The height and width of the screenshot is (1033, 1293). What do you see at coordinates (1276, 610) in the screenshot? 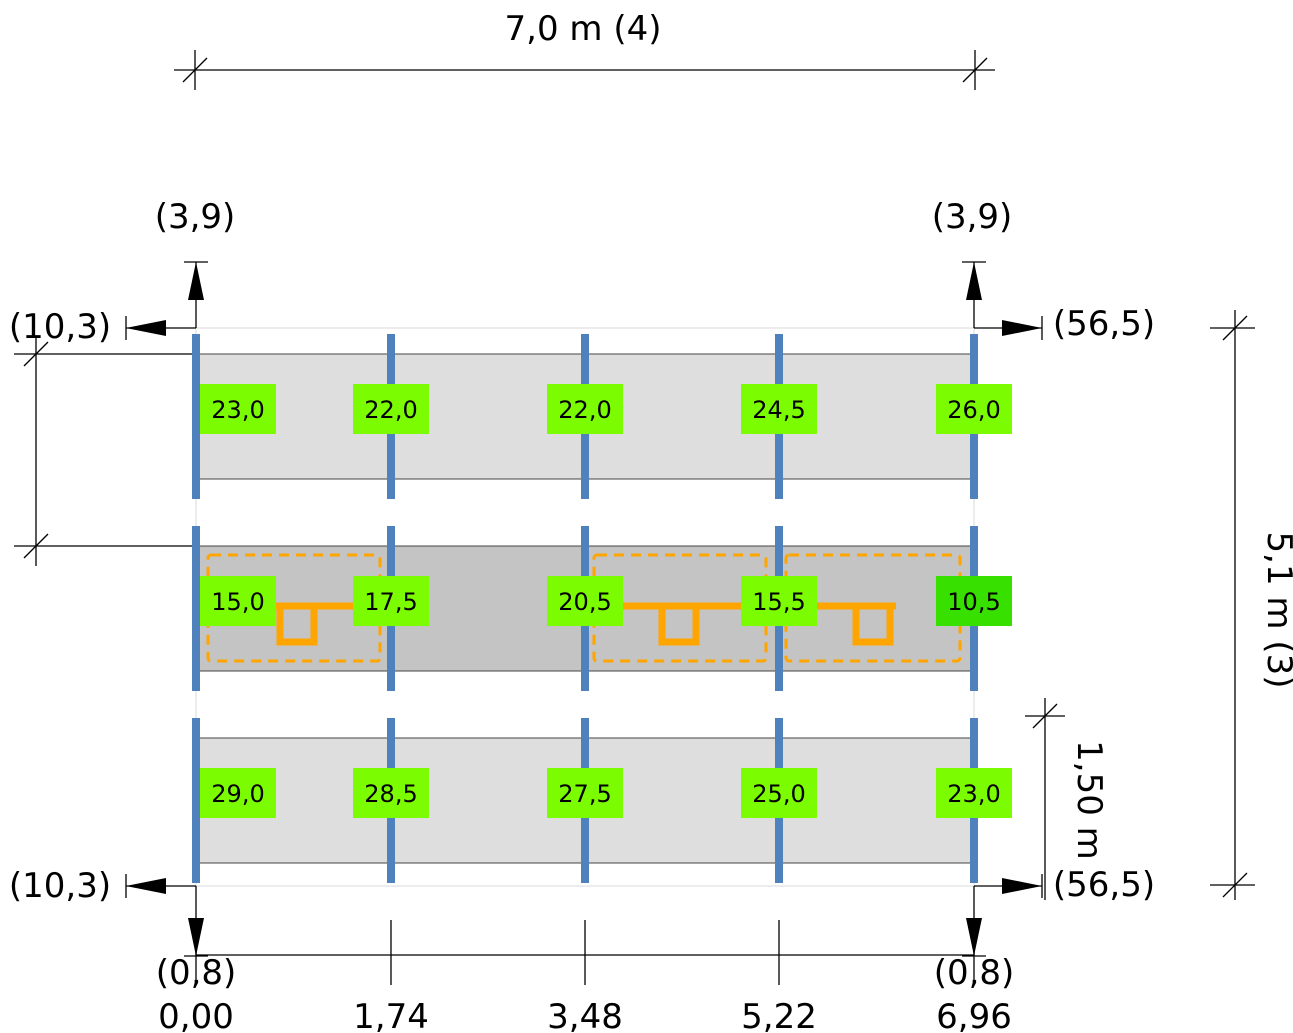
I see `right-dimension-label: 5,1 m (3)` at bounding box center [1276, 610].